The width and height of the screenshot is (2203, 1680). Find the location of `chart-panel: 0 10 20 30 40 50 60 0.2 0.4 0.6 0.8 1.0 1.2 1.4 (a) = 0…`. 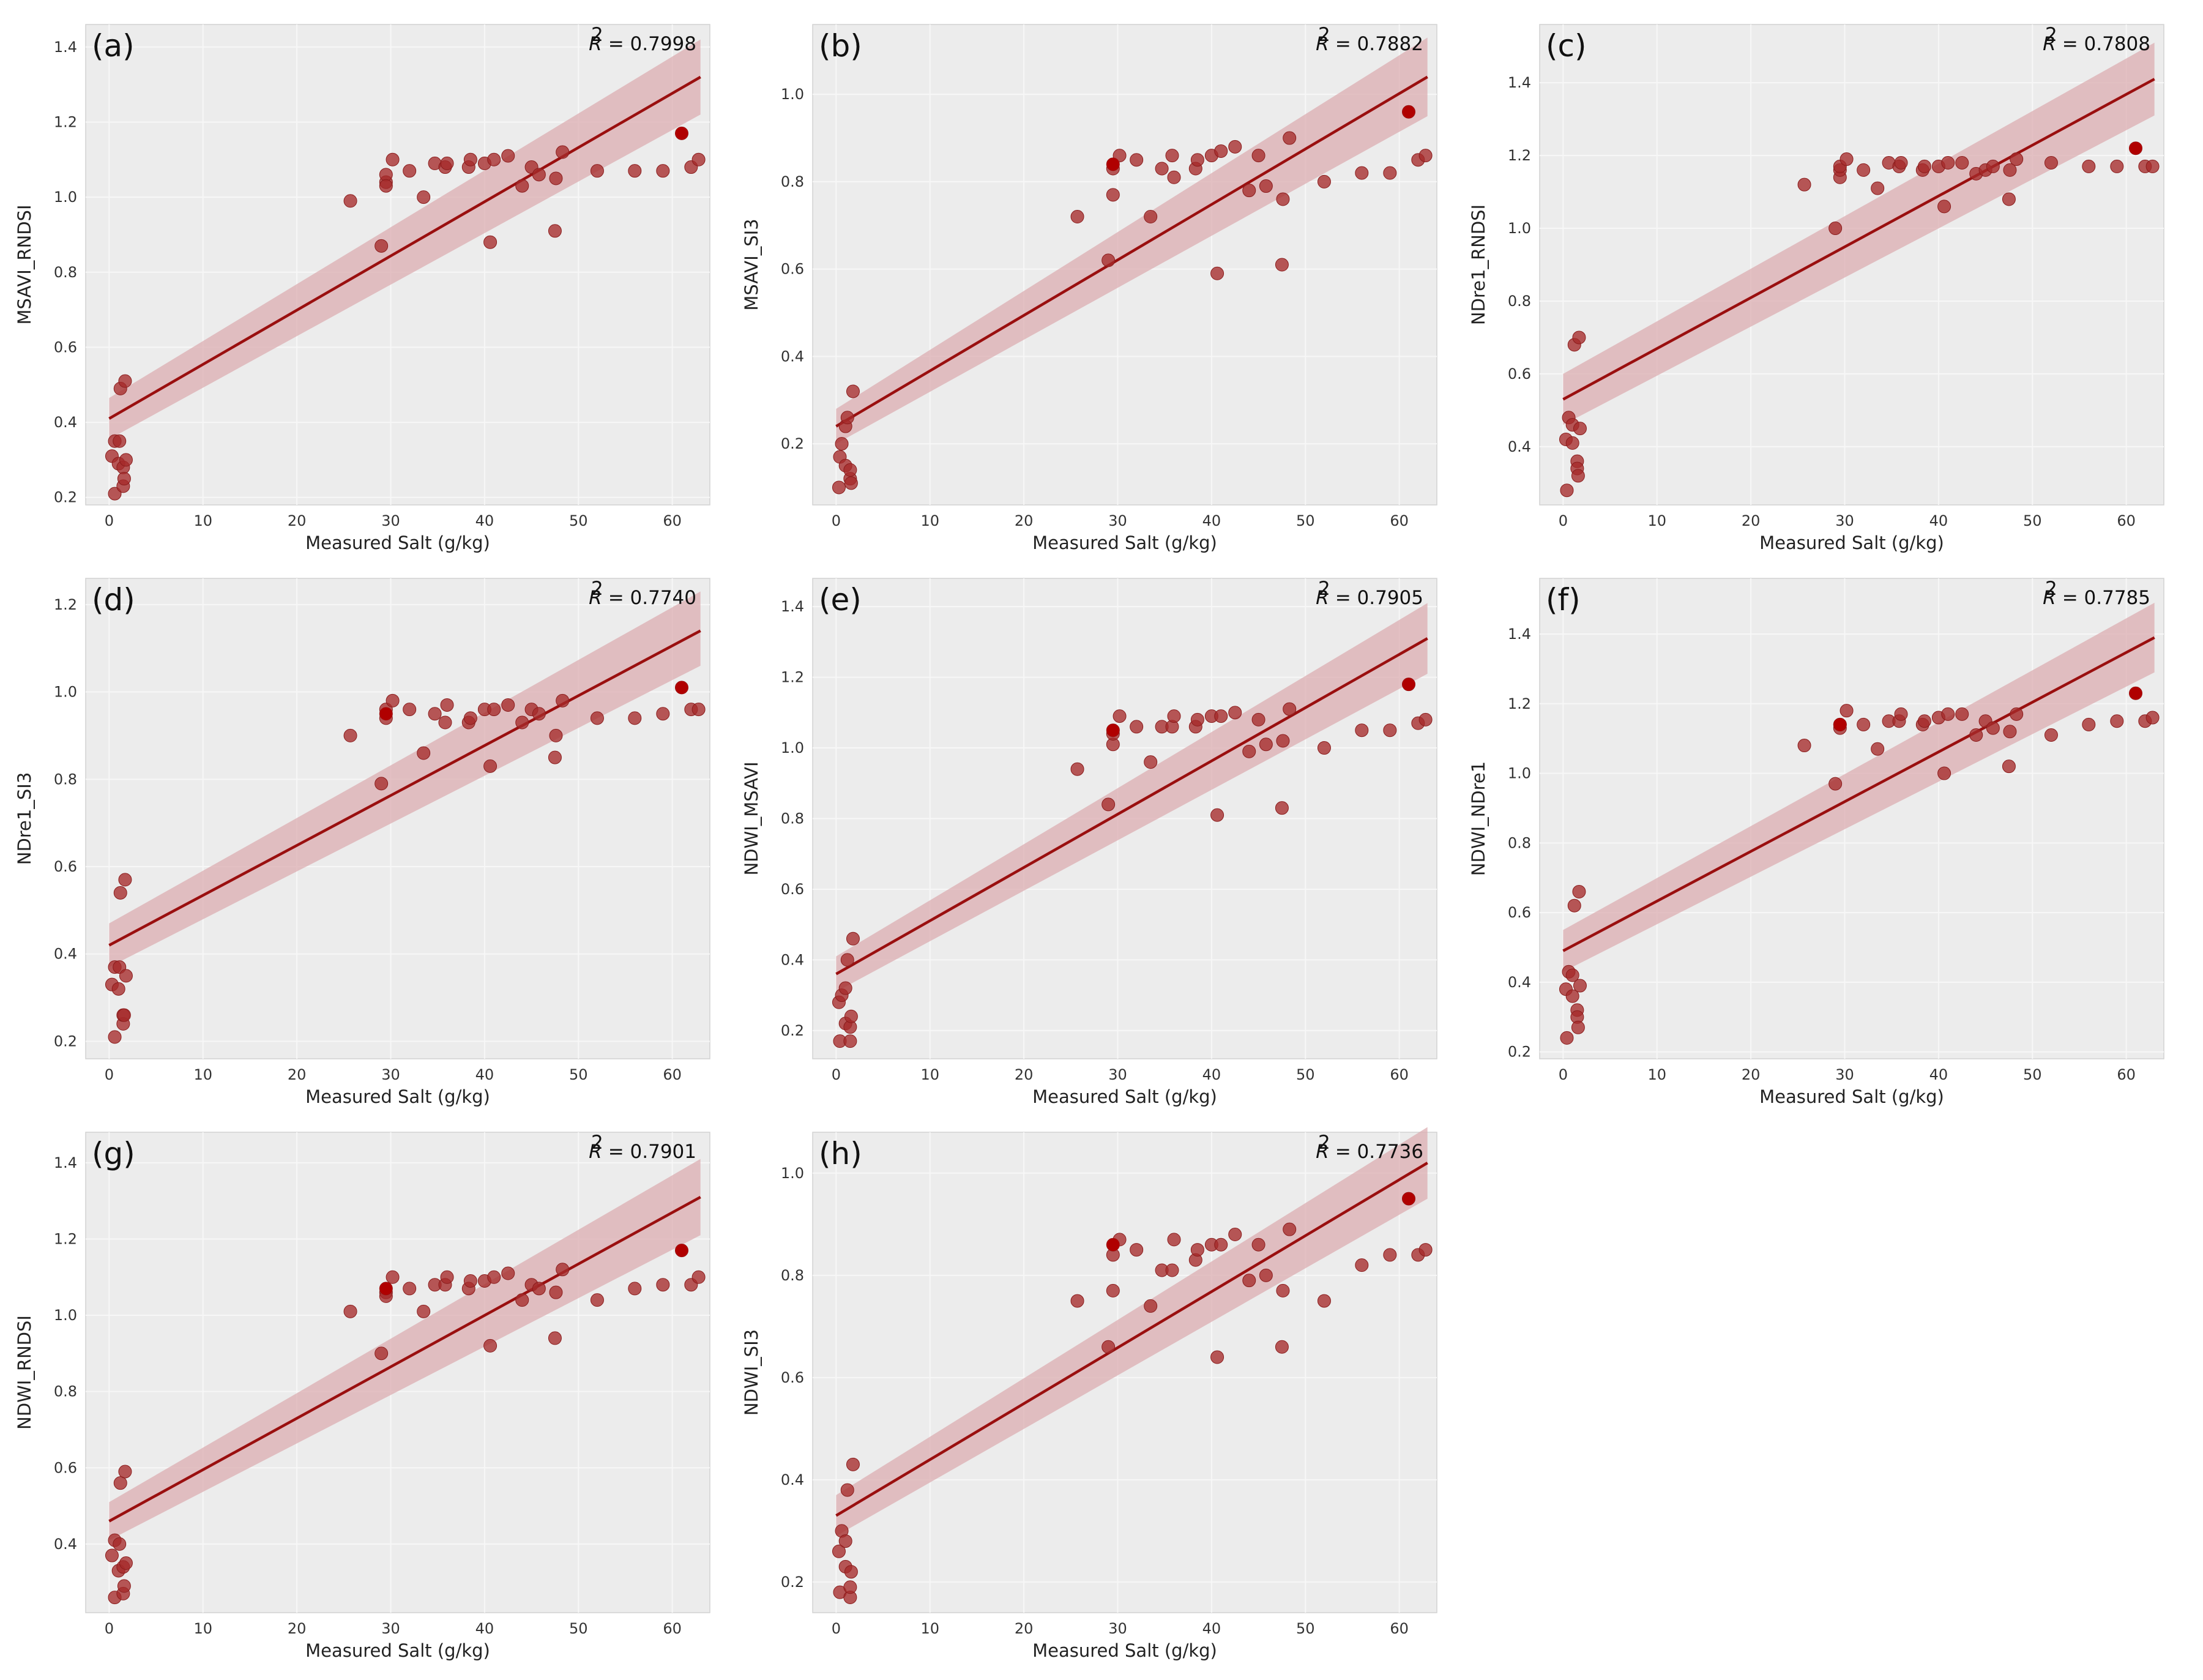

chart-panel: 0 10 20 30 40 50 60 0.2 0.4 0.6 0.8 1.0 1.2 1.4 (a) = 0… is located at coordinates (362, 288).